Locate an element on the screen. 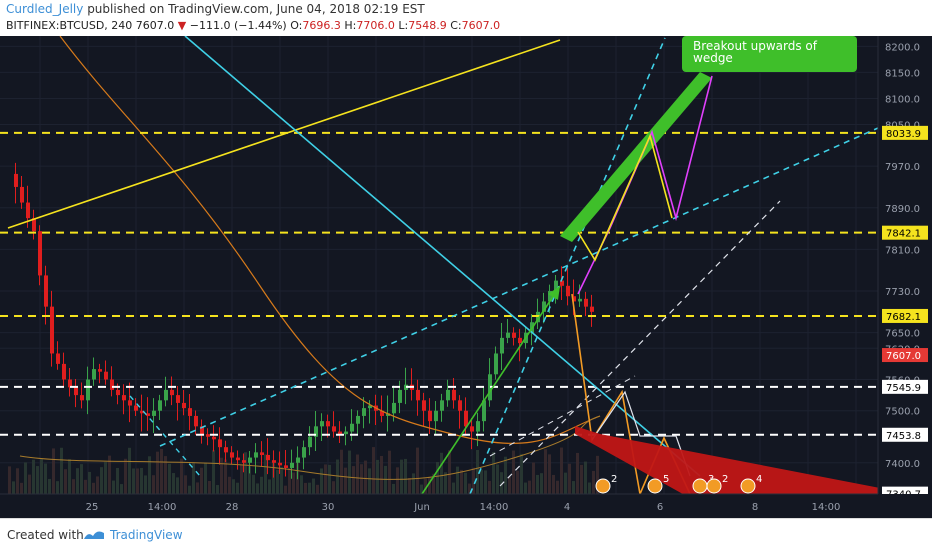  event-marker-count: 4 is located at coordinates (759, 479).